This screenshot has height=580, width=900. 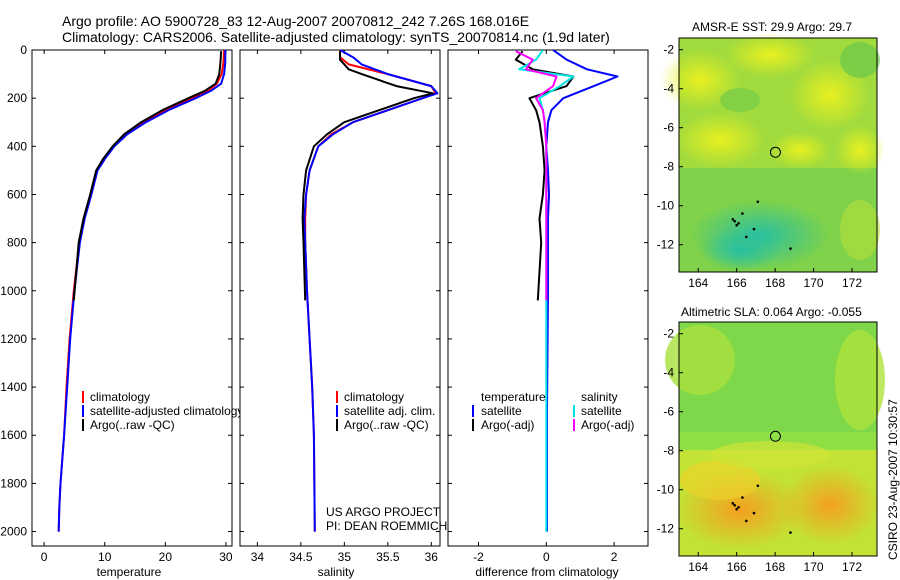 I want to click on x-tick-label: 36, so click(x=432, y=557).